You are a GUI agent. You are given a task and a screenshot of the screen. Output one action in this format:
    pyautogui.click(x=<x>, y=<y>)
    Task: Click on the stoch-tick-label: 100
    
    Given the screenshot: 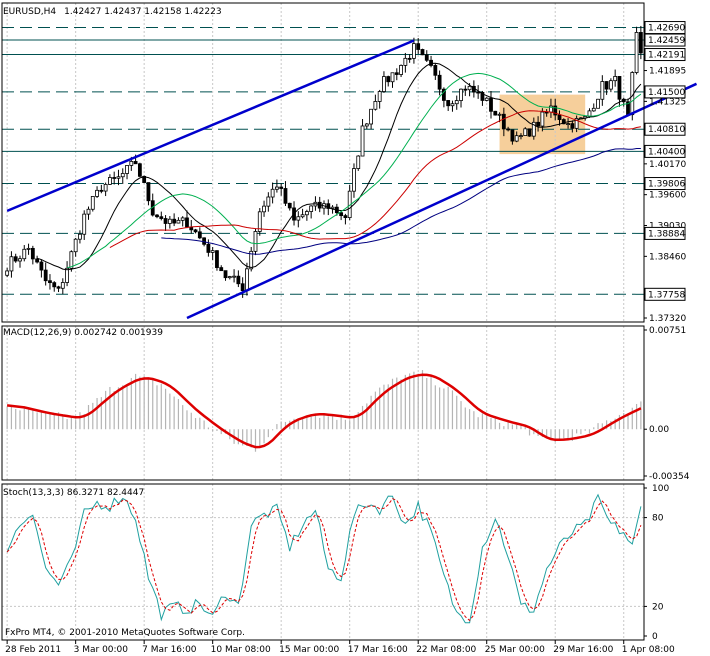 What is the action you would take?
    pyautogui.click(x=660, y=489)
    